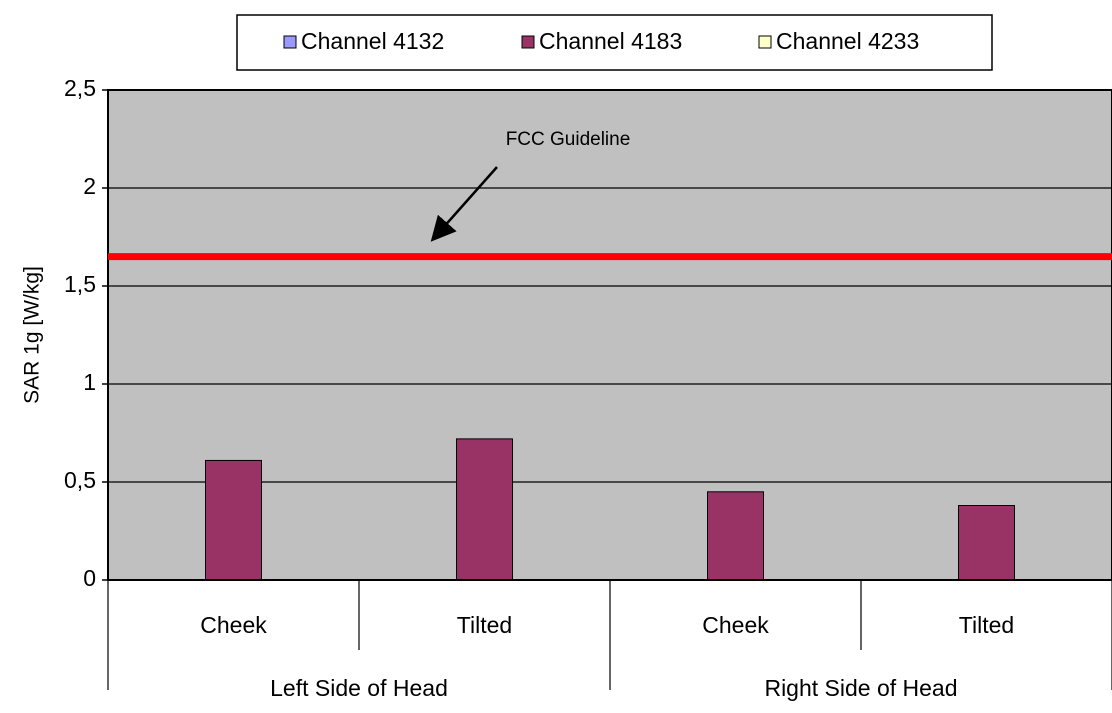  Describe the element at coordinates (610, 41) in the screenshot. I see `legend-label: Channel 4183` at that location.